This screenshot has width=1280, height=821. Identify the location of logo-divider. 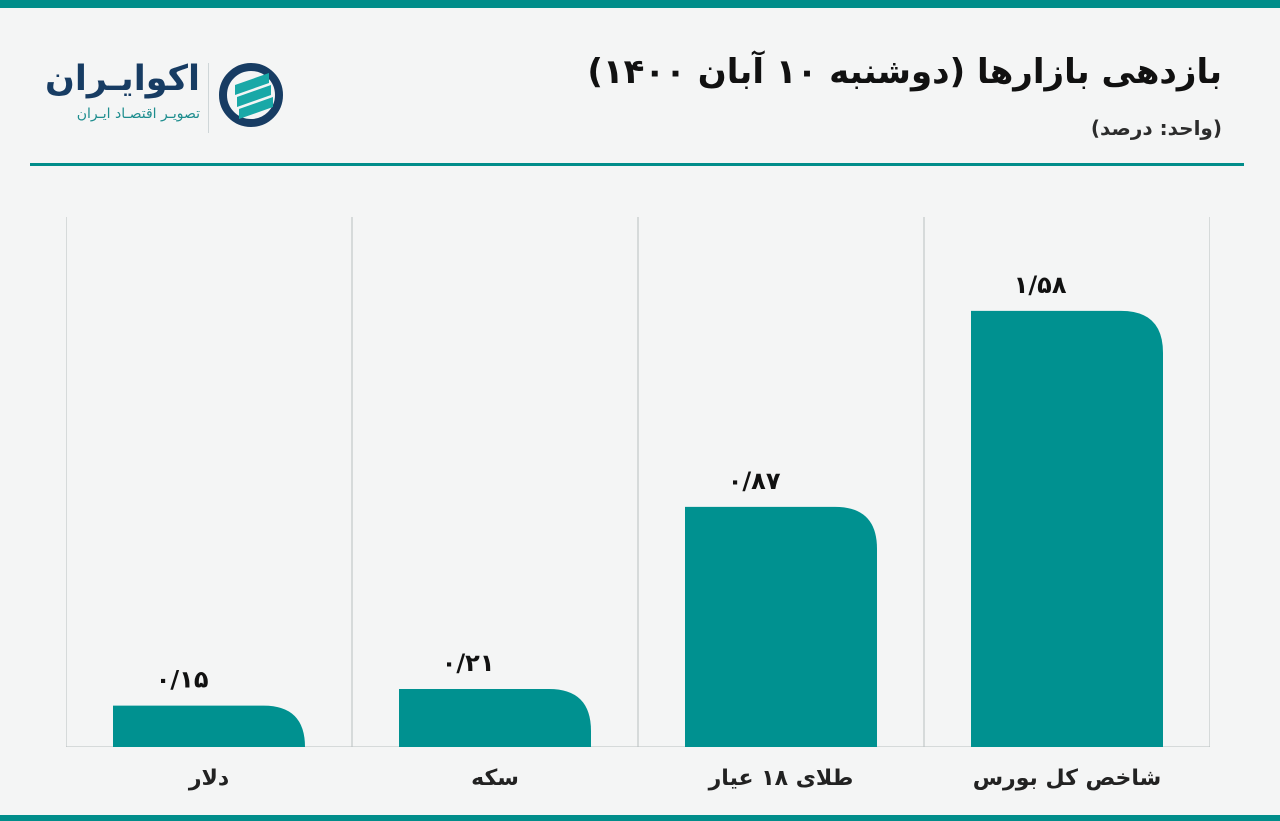
(208, 98).